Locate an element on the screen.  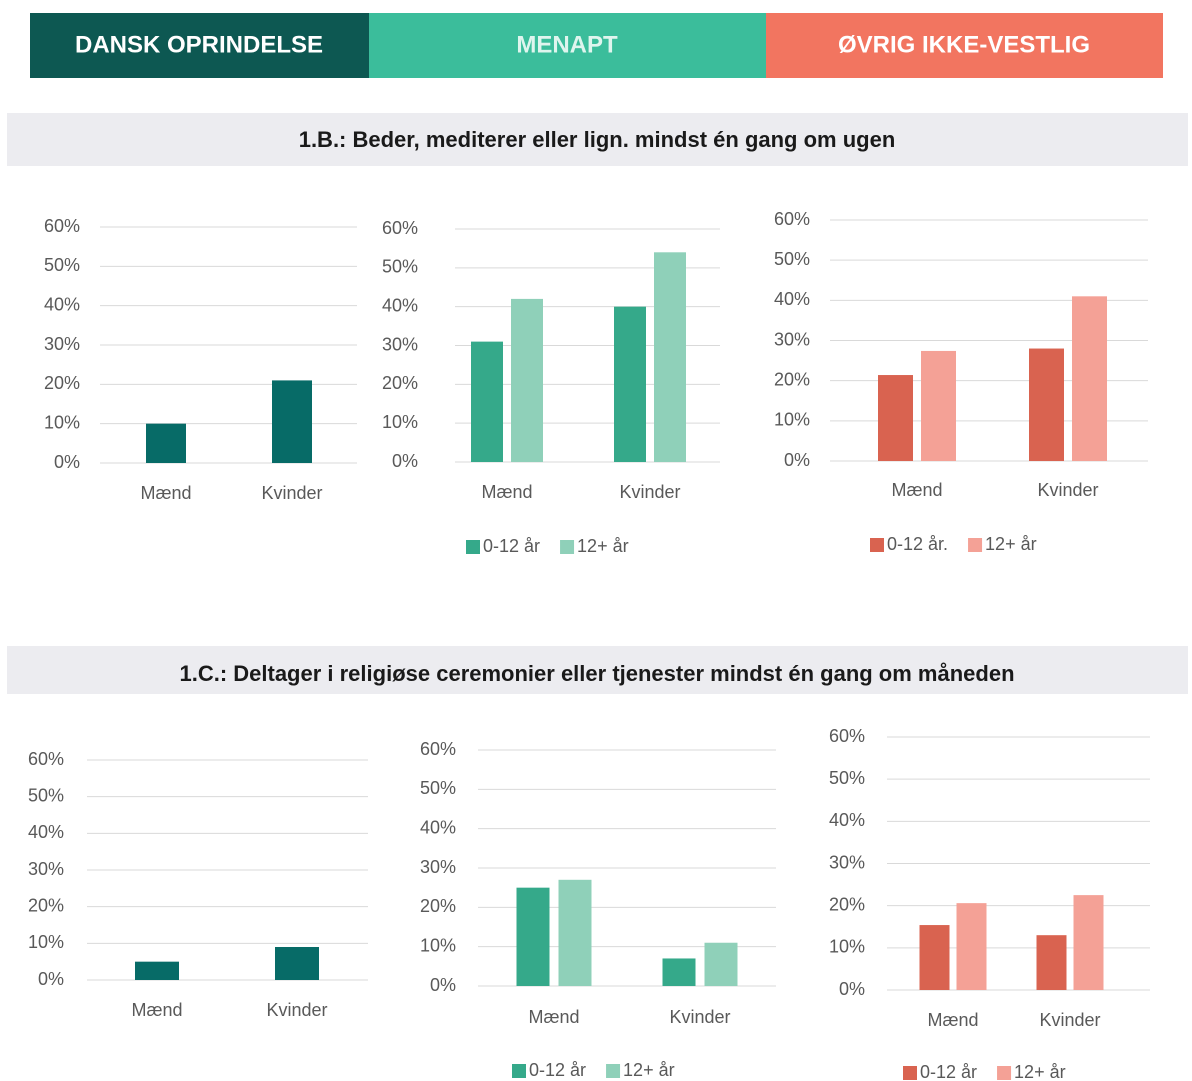
legend-label: 0-12 år. is located at coordinates (917, 544).